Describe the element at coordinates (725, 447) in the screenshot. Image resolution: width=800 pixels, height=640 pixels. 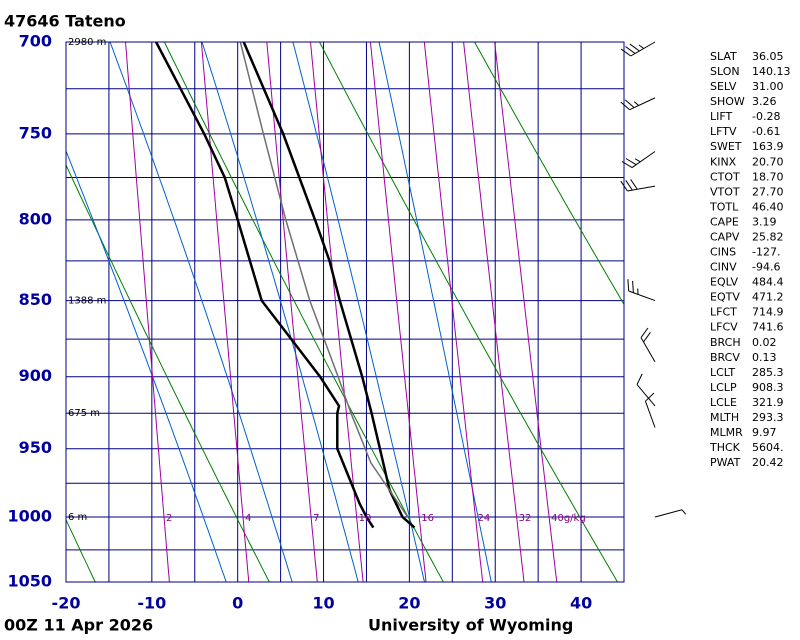
I see `stat-name: THCK` at that location.